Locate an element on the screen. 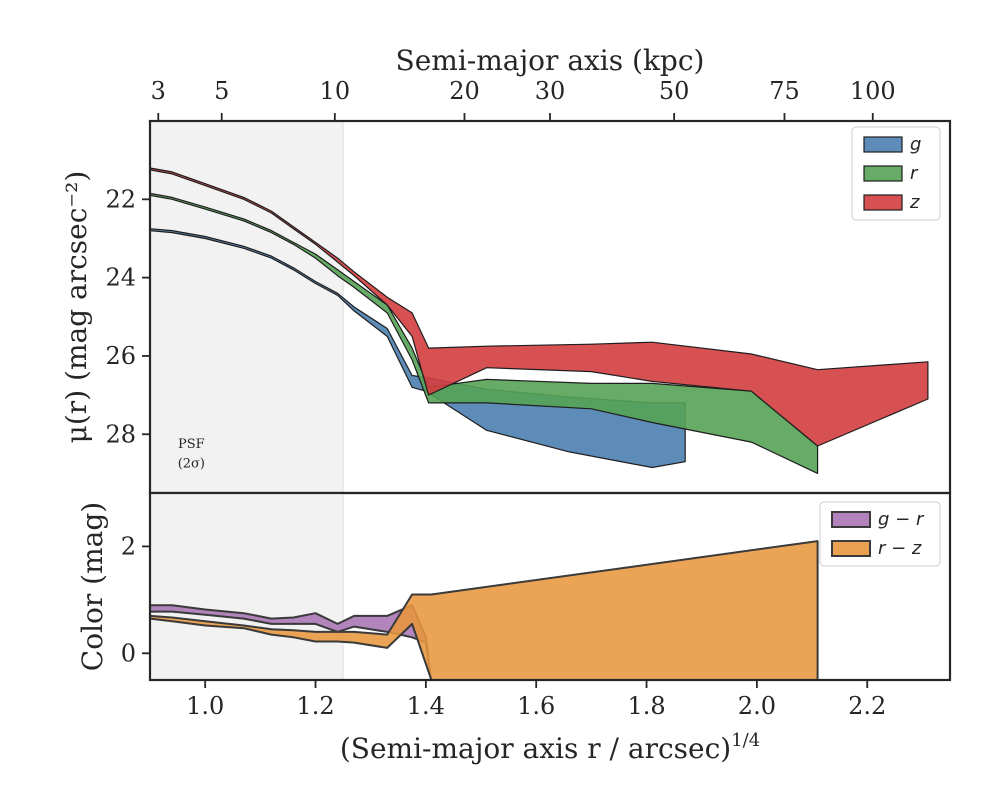 This screenshot has height=805, width=1000. top-tick-label: 20 is located at coordinates (464, 91).